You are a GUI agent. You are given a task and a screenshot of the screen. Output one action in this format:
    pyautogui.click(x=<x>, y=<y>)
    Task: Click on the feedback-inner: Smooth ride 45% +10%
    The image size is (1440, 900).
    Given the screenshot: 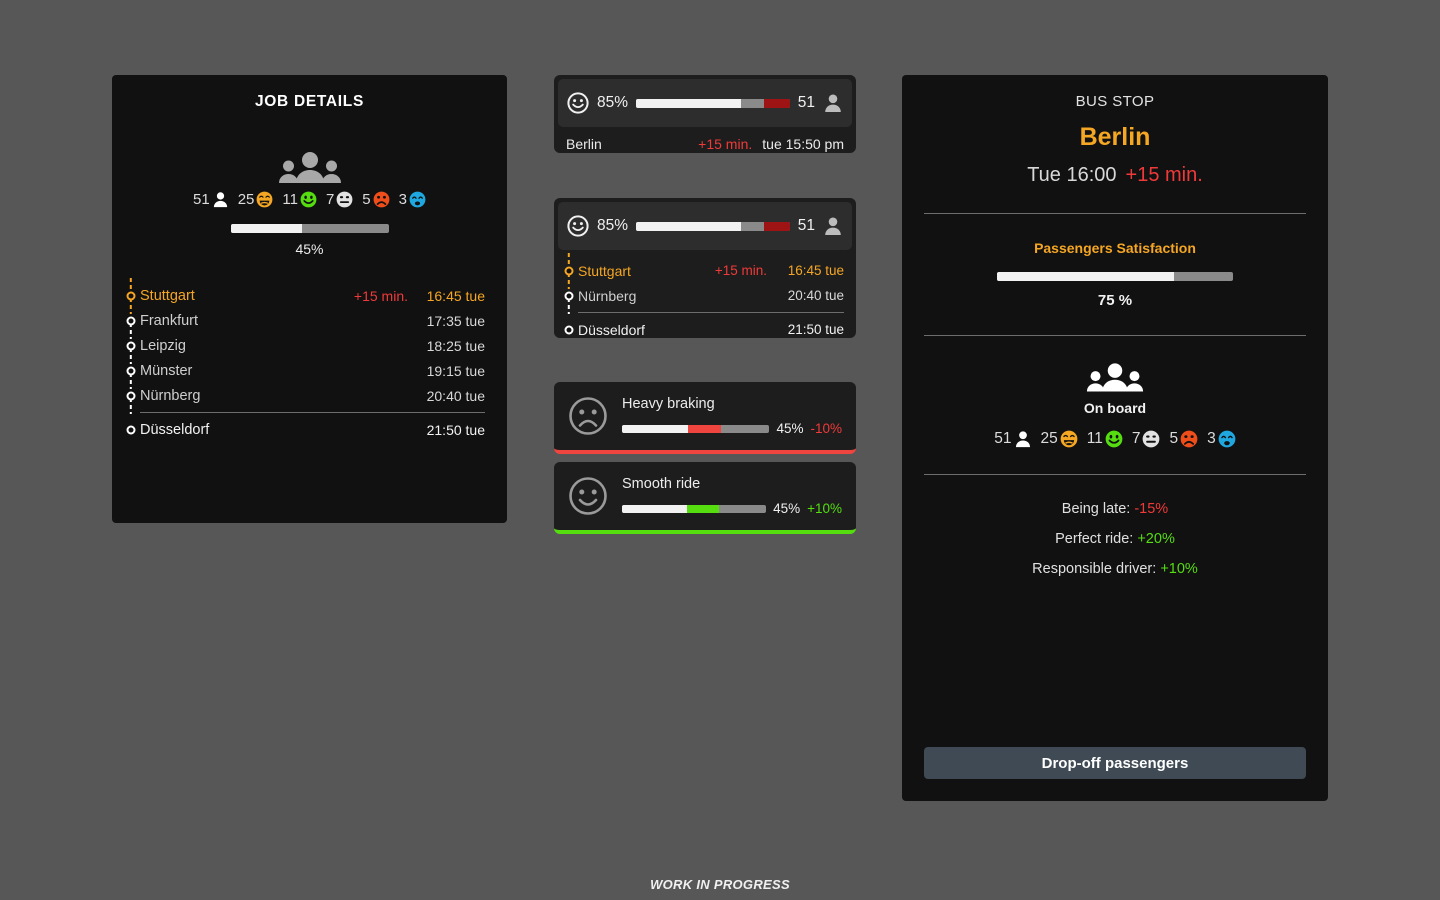 What is the action you would take?
    pyautogui.click(x=705, y=496)
    